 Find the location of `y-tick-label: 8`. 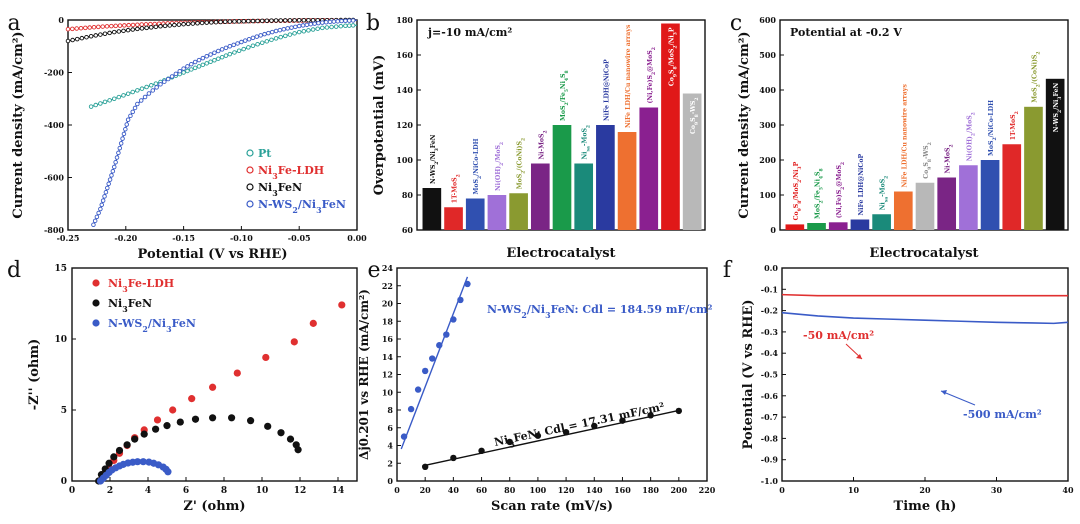

y-tick-label: 8 is located at coordinates (390, 410).